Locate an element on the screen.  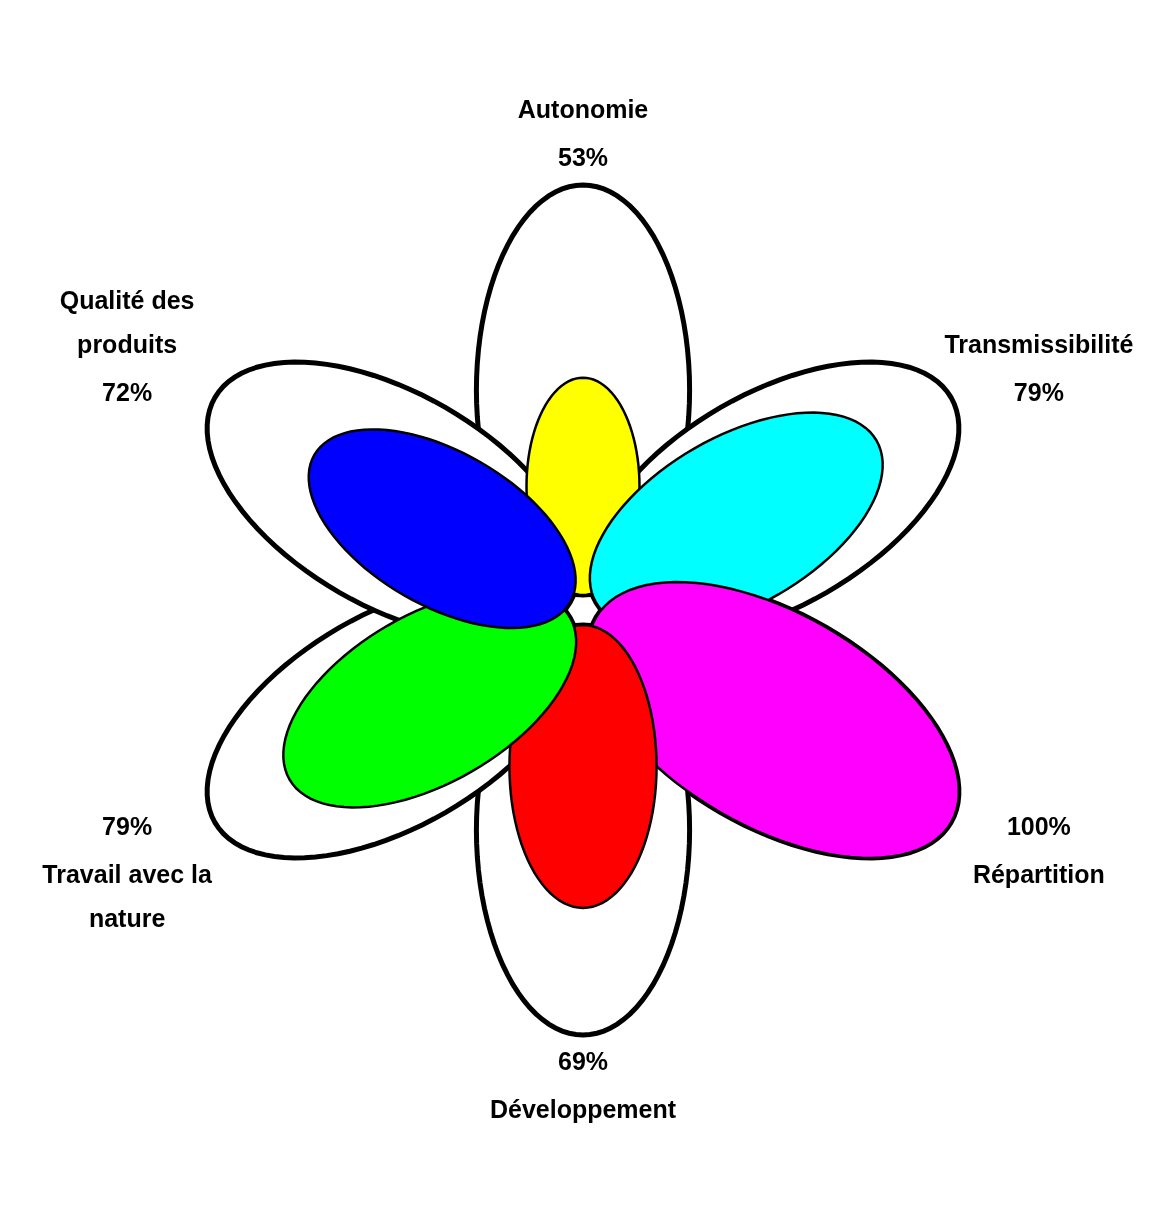
data-label: 69% is located at coordinates (583, 1061).